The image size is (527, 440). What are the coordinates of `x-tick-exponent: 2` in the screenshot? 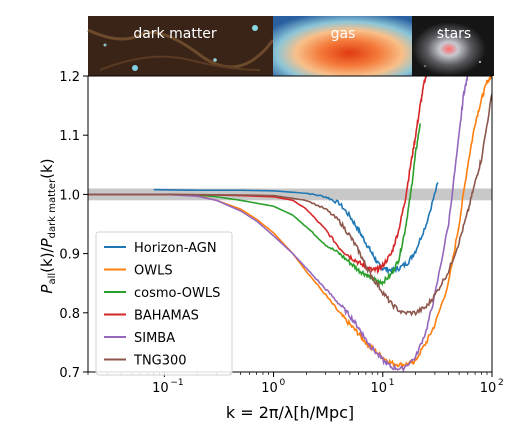 It's located at (501, 383).